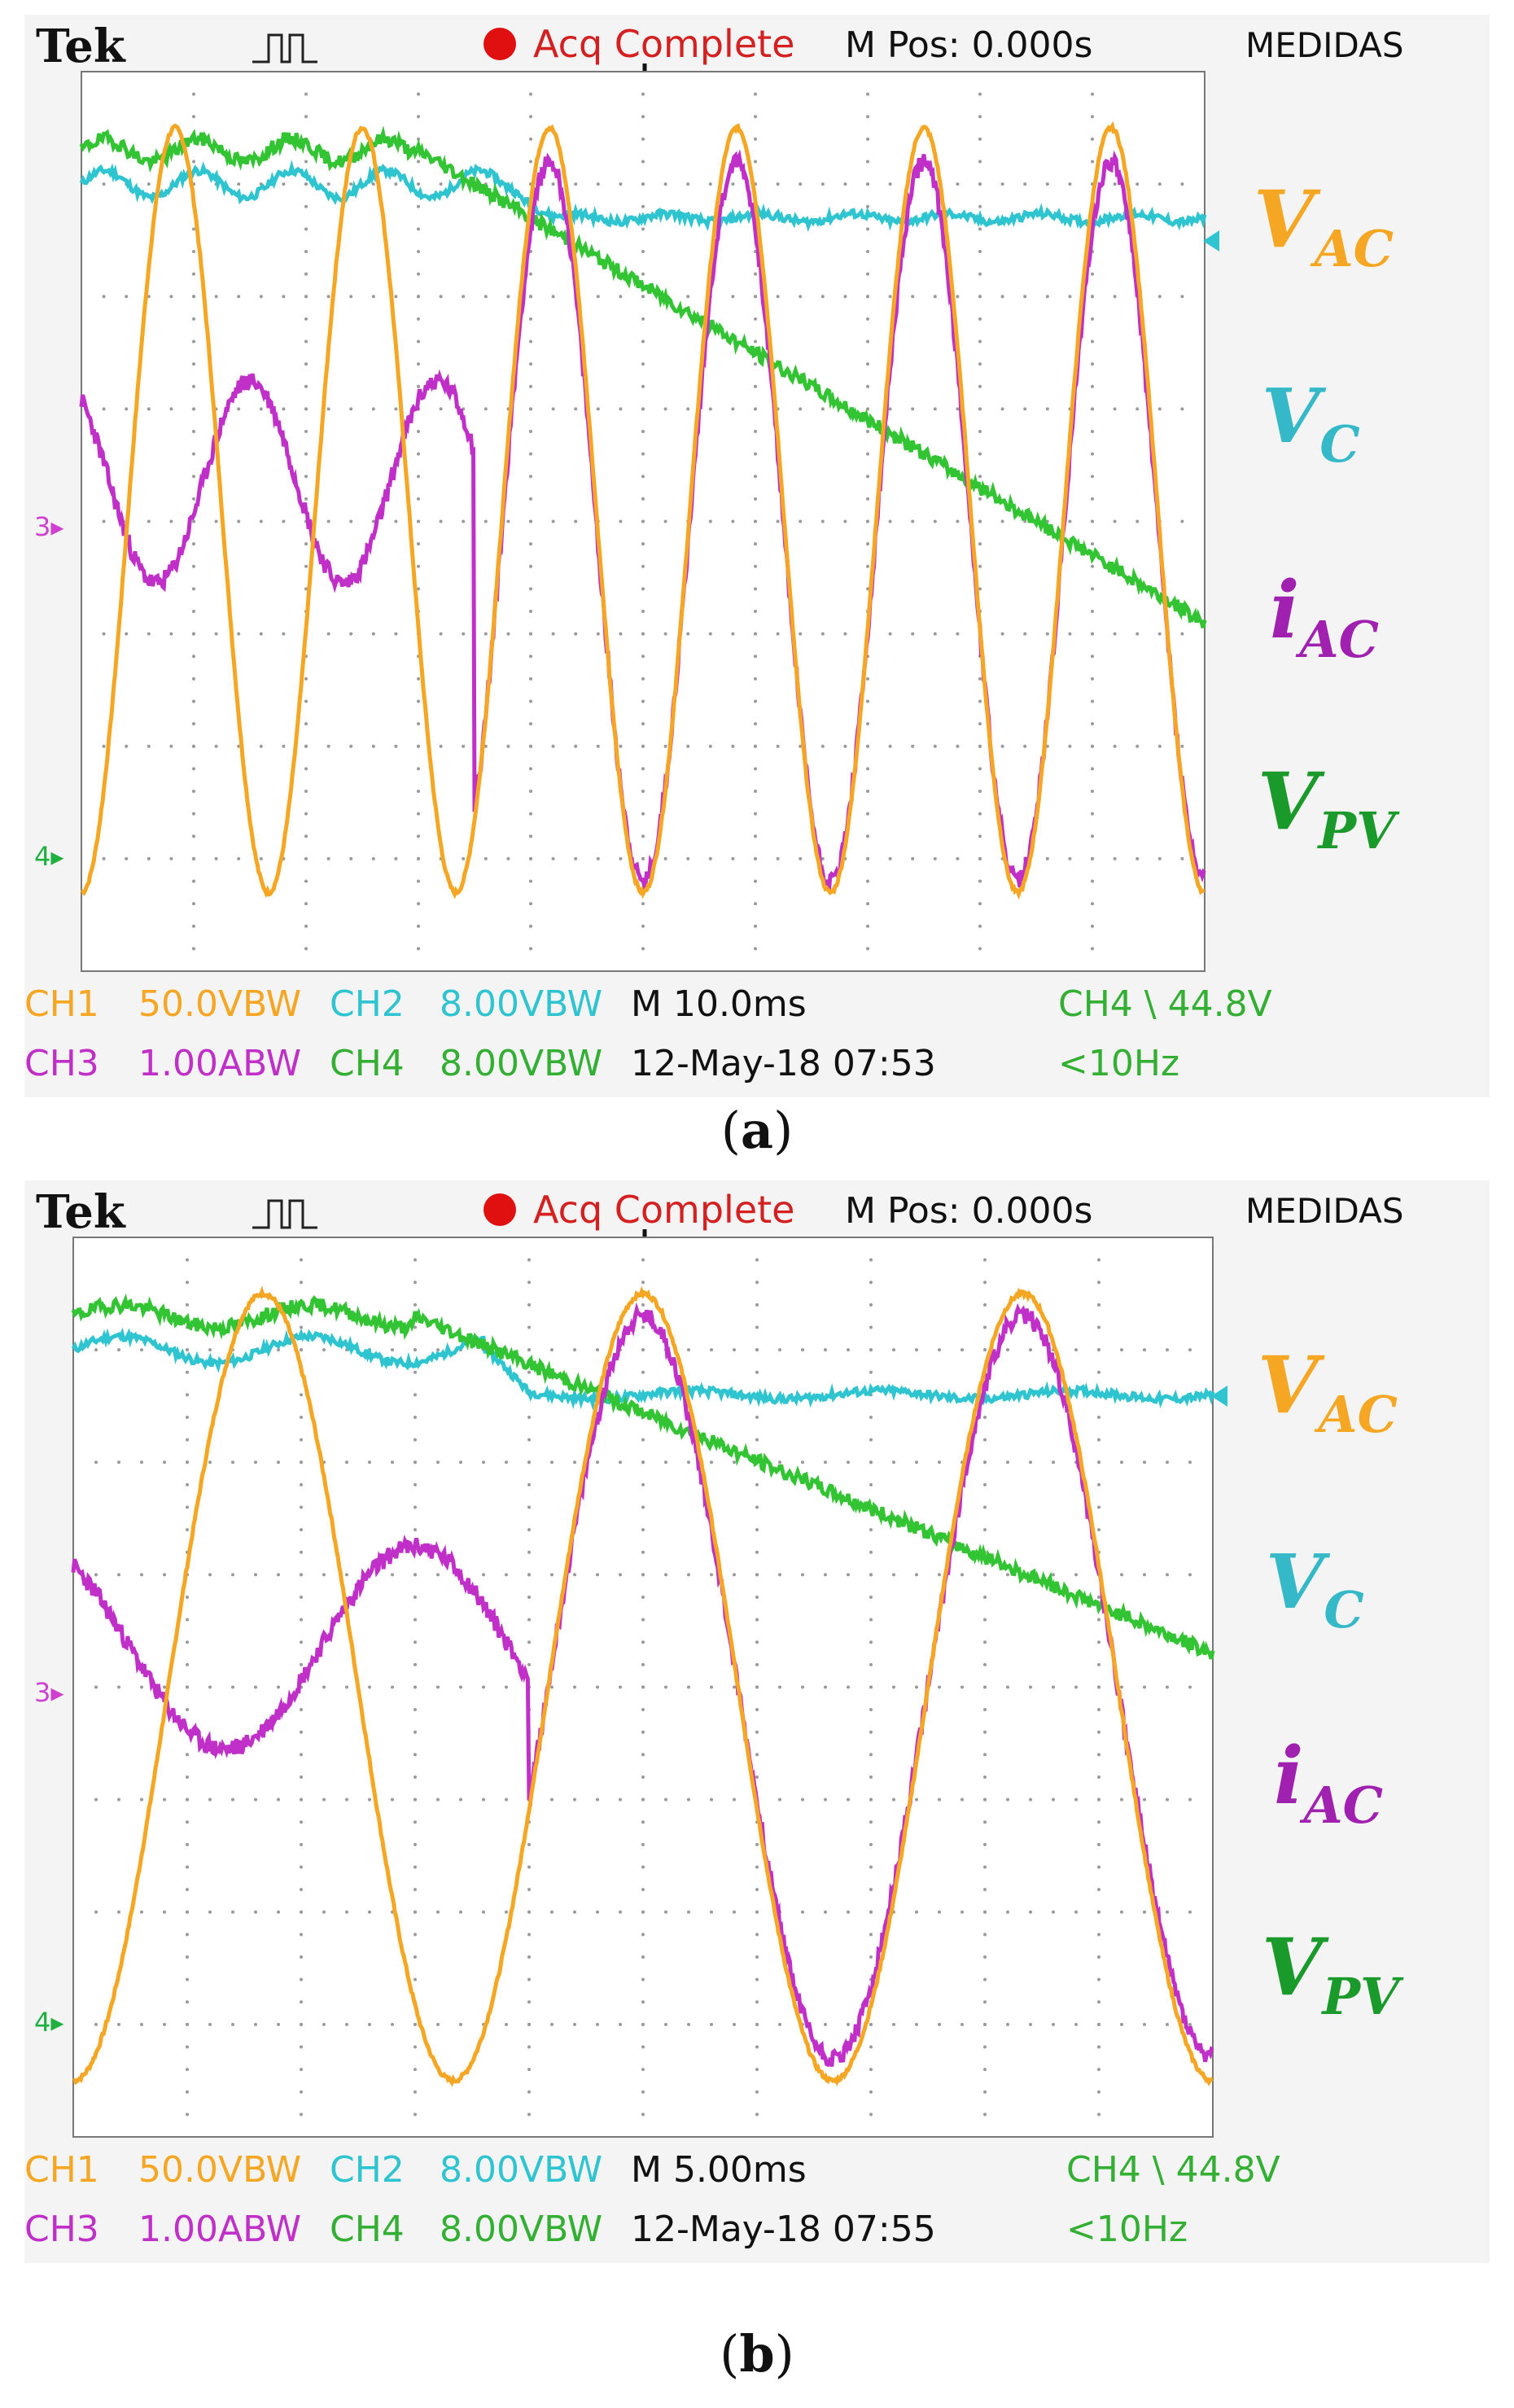 The height and width of the screenshot is (2408, 1514). What do you see at coordinates (1211, 241) in the screenshot?
I see `ch2-level-arrow-icon` at bounding box center [1211, 241].